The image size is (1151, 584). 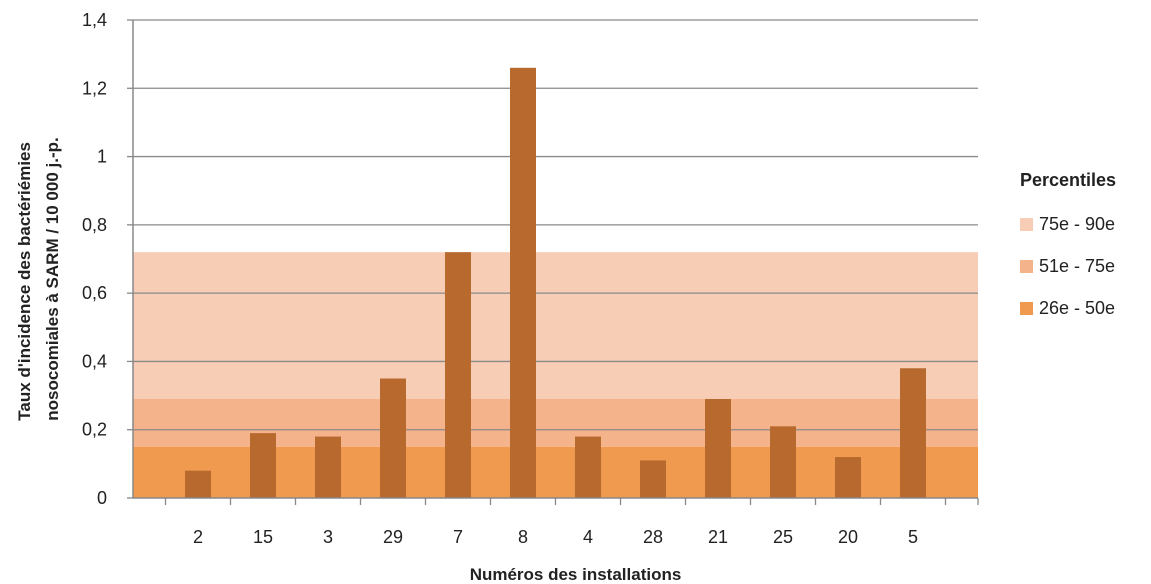 What do you see at coordinates (458, 537) in the screenshot?
I see `x-tick-label: 7` at bounding box center [458, 537].